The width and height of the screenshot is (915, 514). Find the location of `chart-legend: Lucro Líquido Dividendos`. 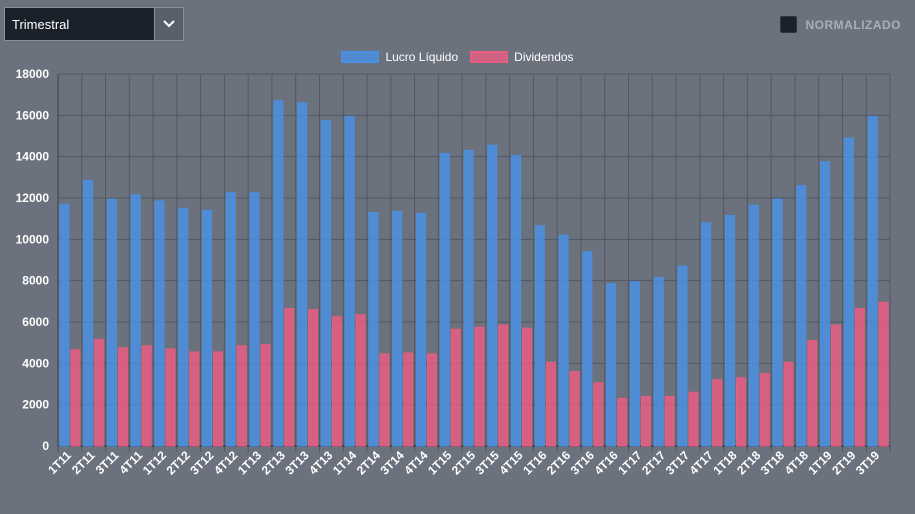

chart-legend: Lucro Líquido Dividendos is located at coordinates (457, 57).